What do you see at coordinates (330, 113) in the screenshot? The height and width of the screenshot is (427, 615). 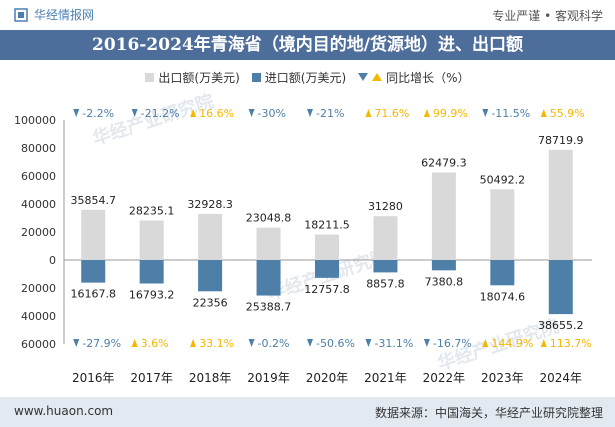 I see `export-growth-label: -21%` at bounding box center [330, 113].